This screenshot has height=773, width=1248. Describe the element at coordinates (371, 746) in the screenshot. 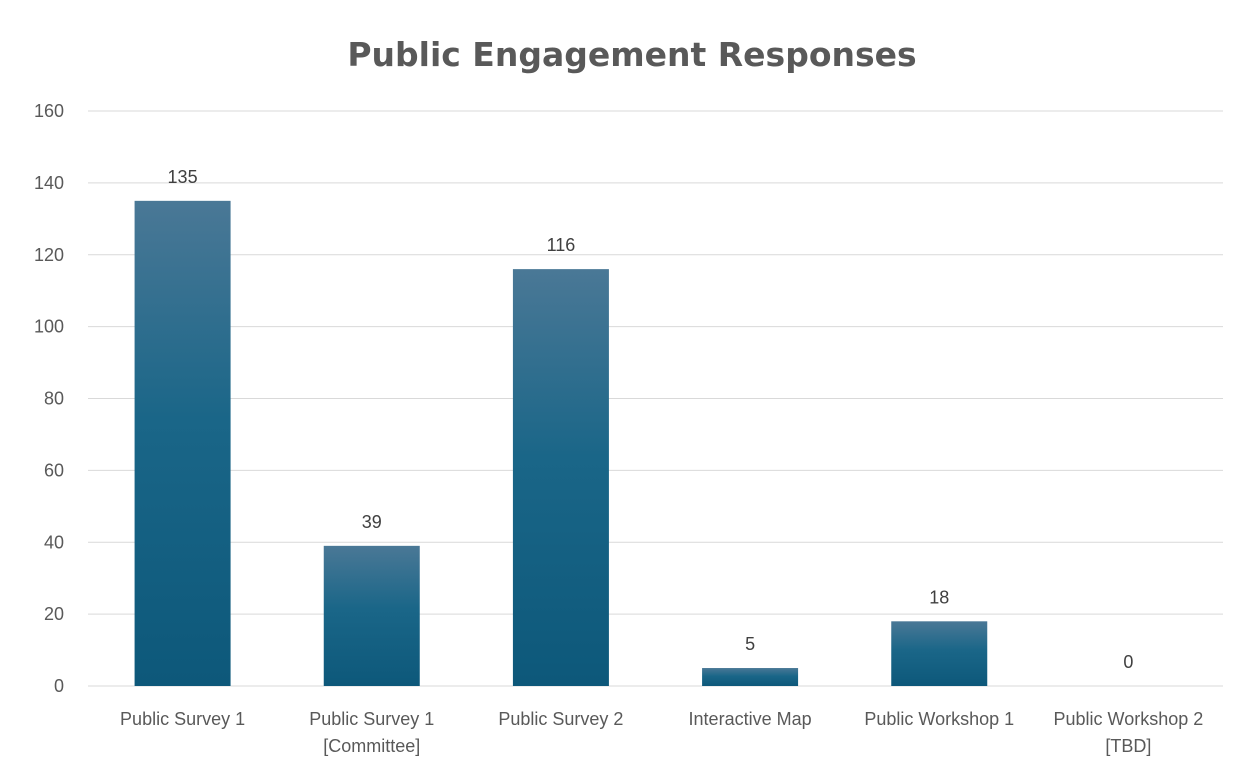

I see `x-category-label: [Committee]` at that location.